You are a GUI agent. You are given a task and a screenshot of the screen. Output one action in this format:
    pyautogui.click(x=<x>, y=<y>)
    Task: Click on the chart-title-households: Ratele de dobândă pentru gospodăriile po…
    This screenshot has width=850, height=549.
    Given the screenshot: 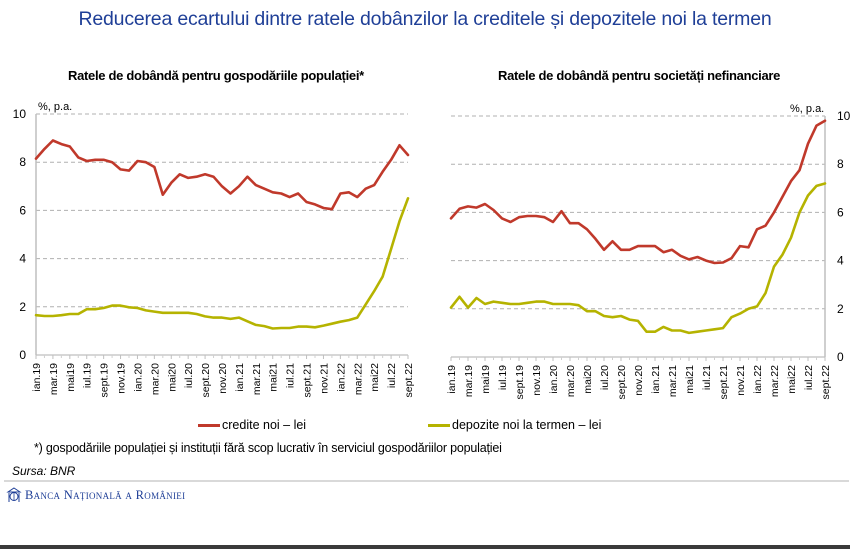 What is the action you would take?
    pyautogui.click(x=216, y=75)
    